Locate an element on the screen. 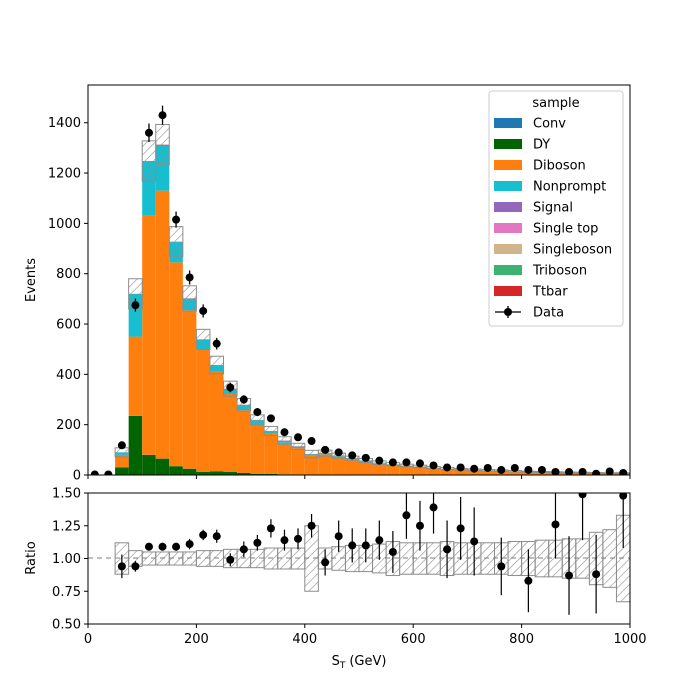 The width and height of the screenshot is (700, 700). y-axis-label-events: Events is located at coordinates (31, 280).